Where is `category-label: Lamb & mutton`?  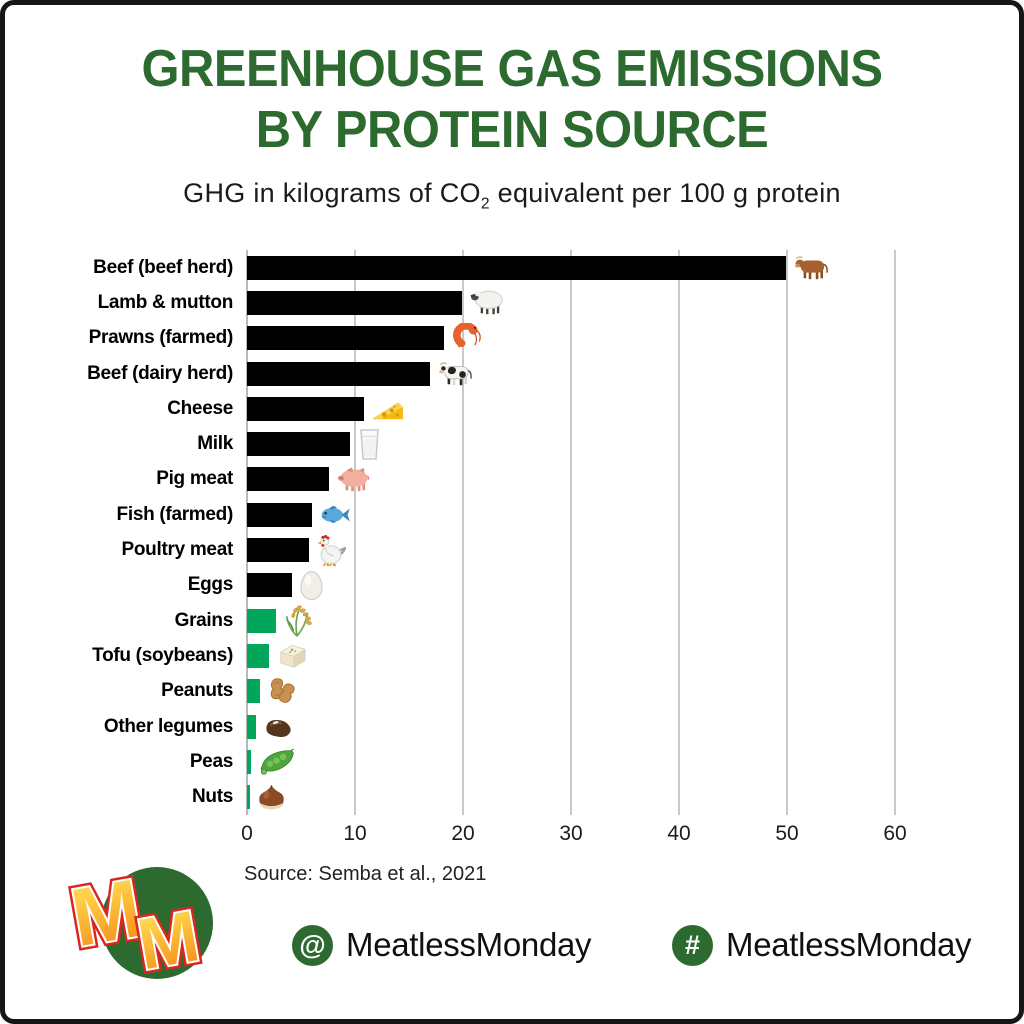
category-label: Lamb & mutton is located at coordinates (165, 302).